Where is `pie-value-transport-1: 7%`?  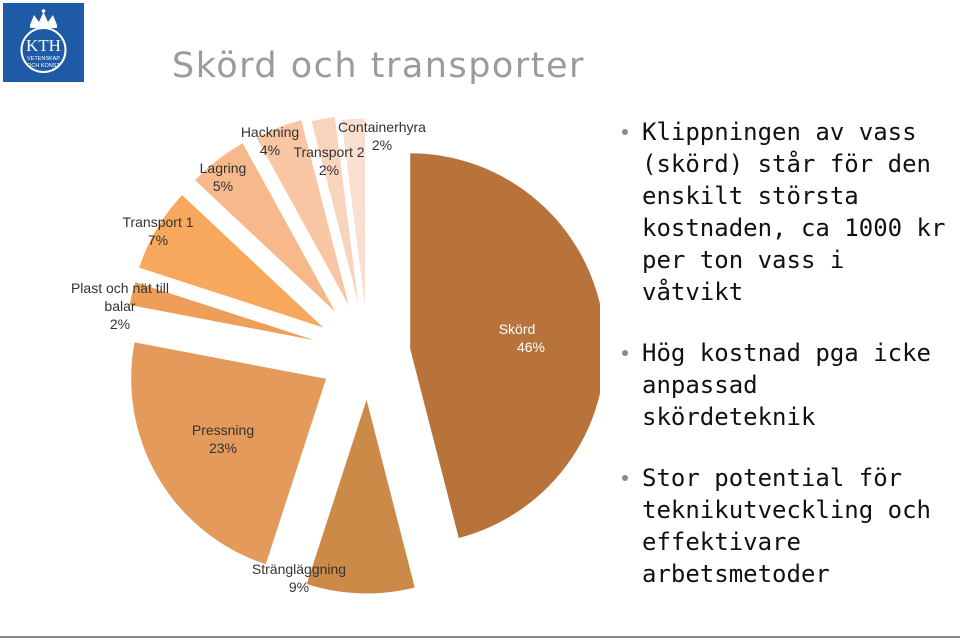
pie-value-transport-1: 7% is located at coordinates (158, 240).